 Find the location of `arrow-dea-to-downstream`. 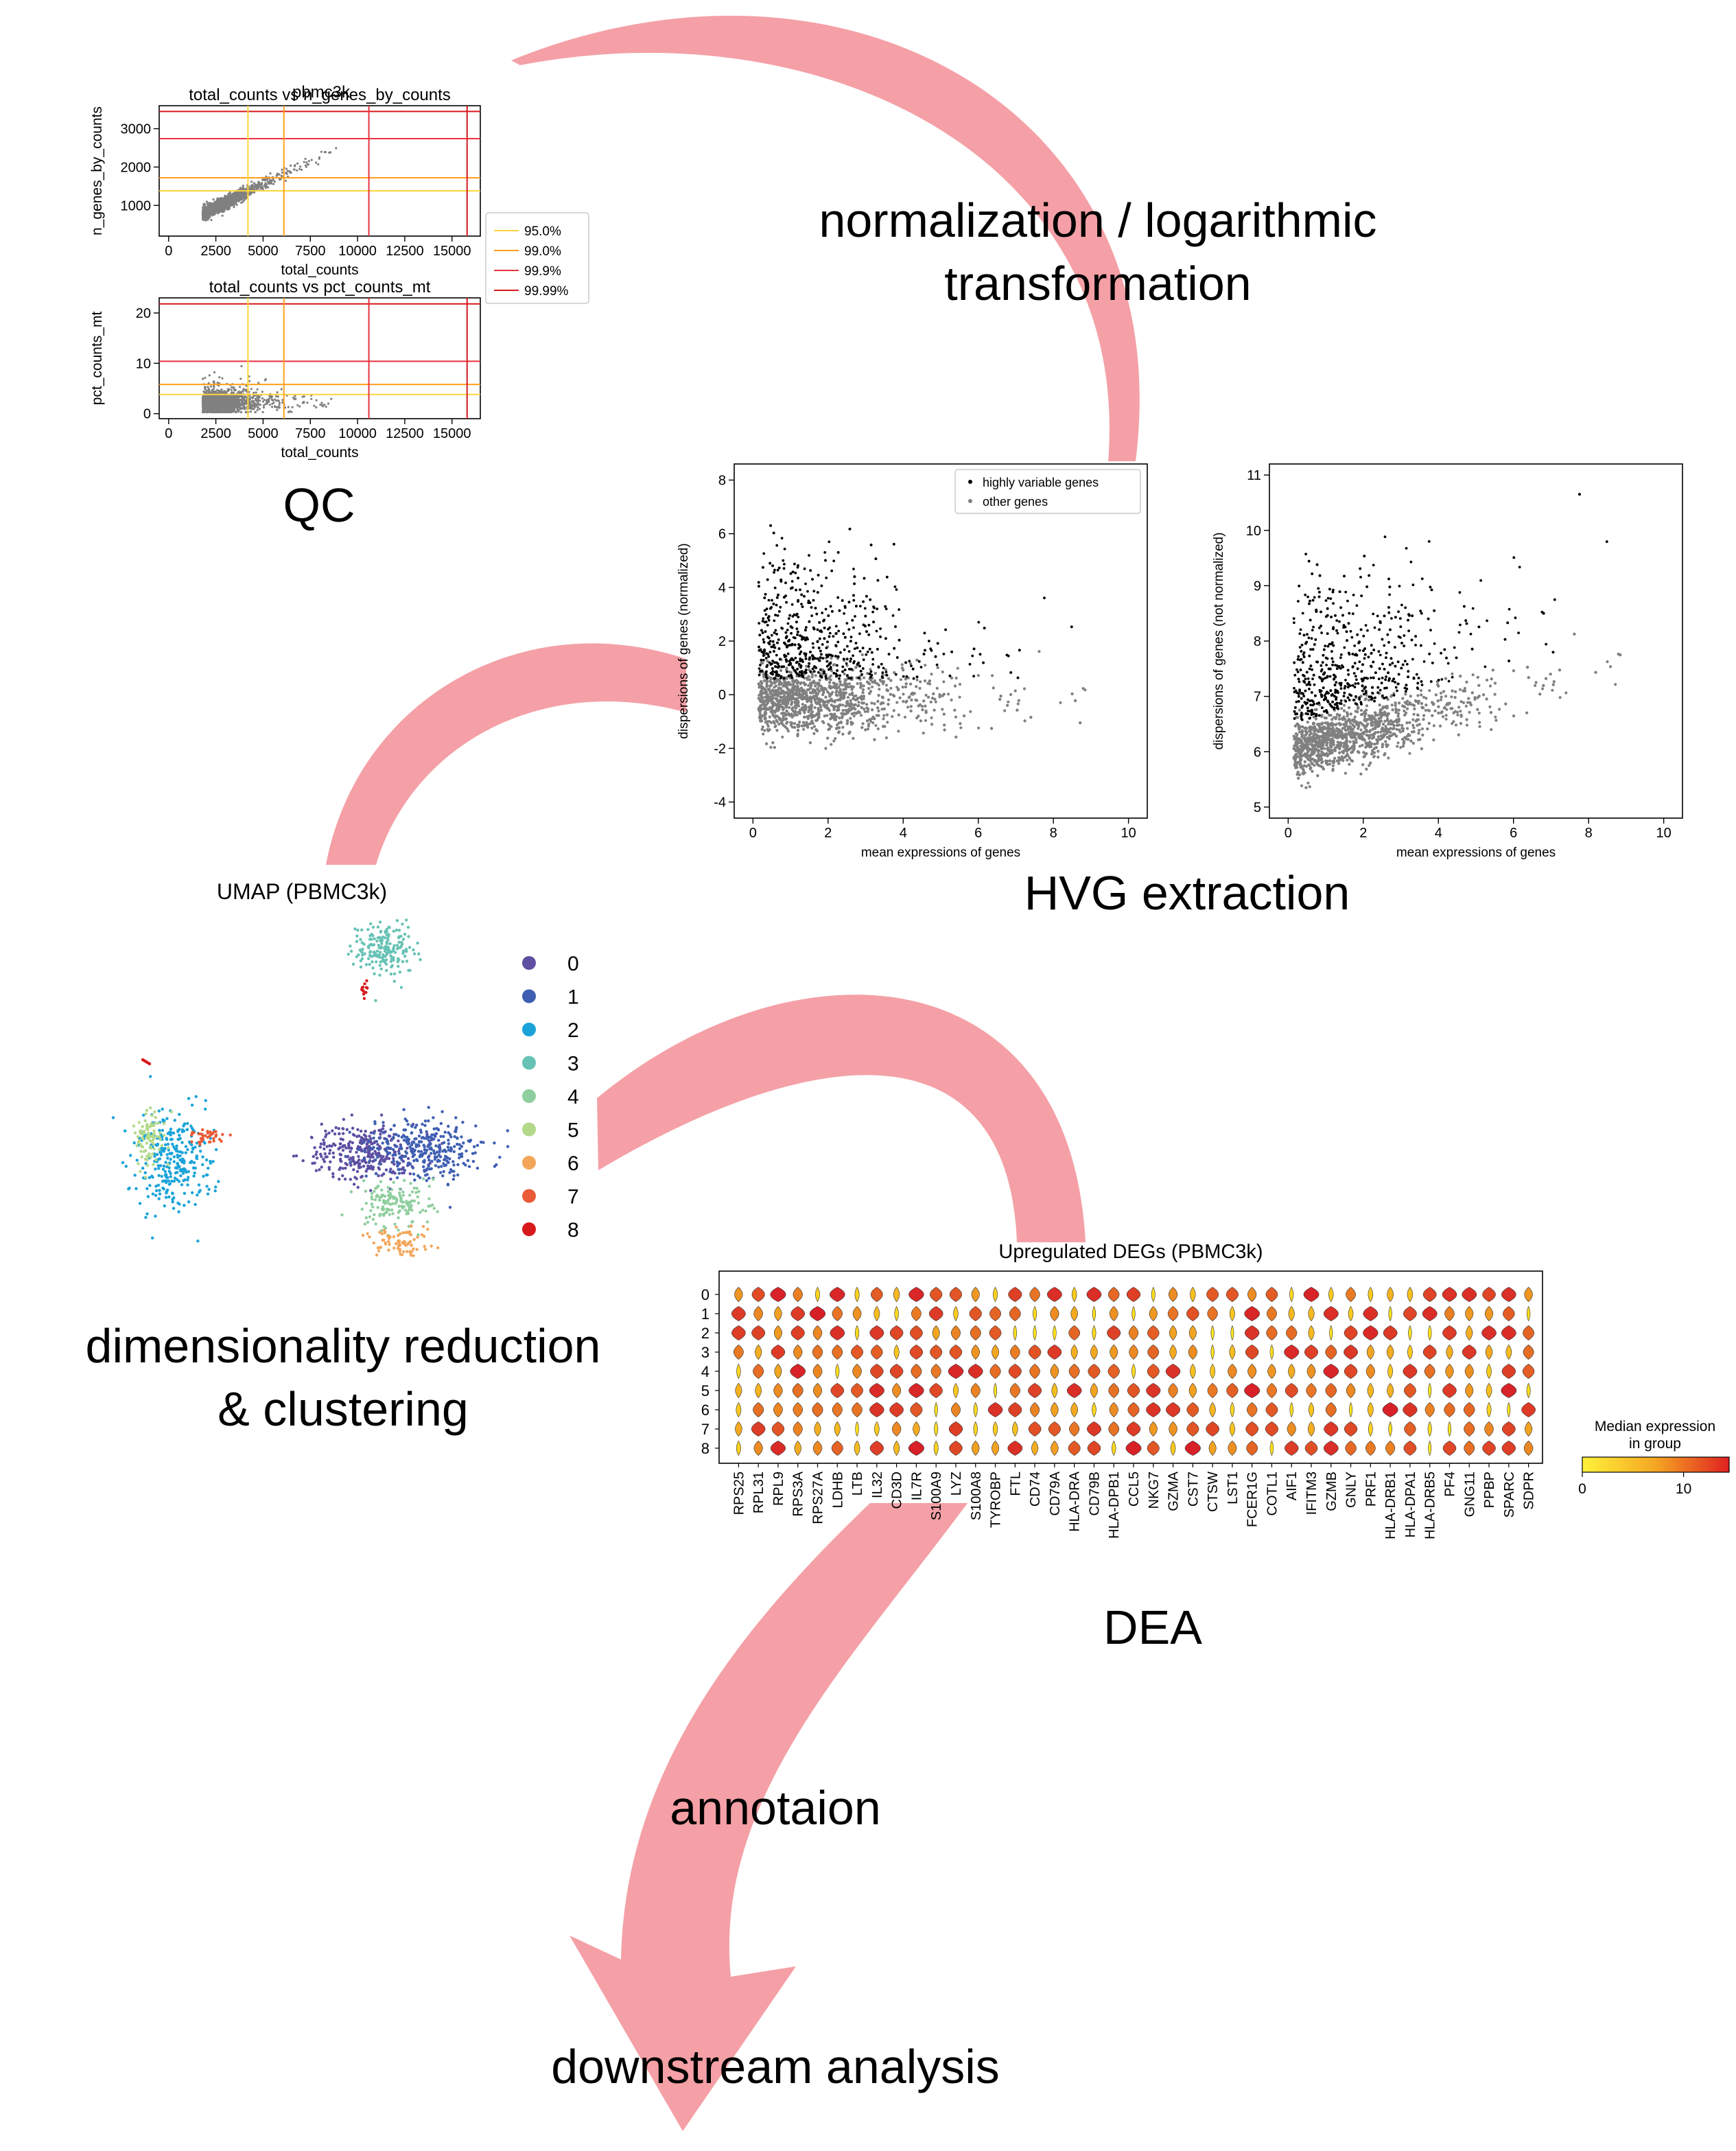

arrow-dea-to-downstream is located at coordinates (769, 1817).